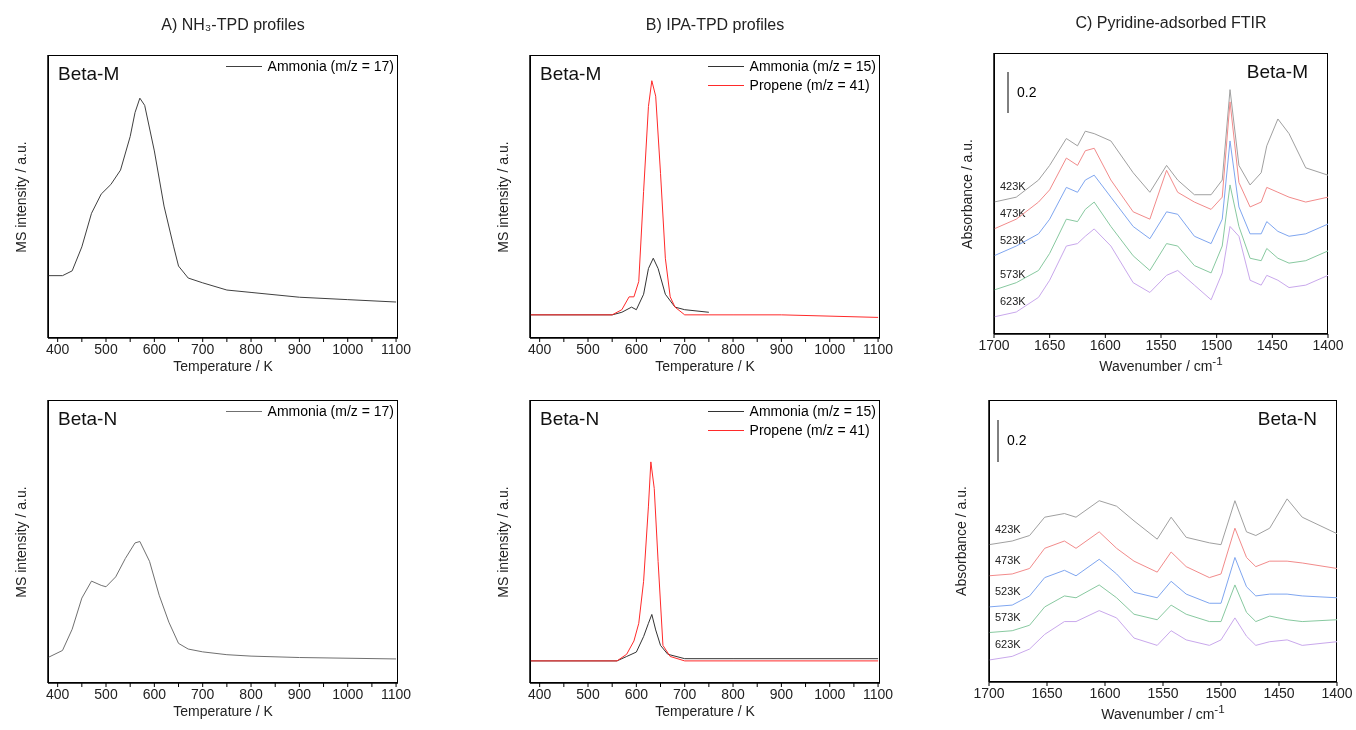 This screenshot has width=1356, height=730. What do you see at coordinates (1171, 23) in the screenshot?
I see `chart-title: C) Pyridine-adsorbed FTIR` at bounding box center [1171, 23].